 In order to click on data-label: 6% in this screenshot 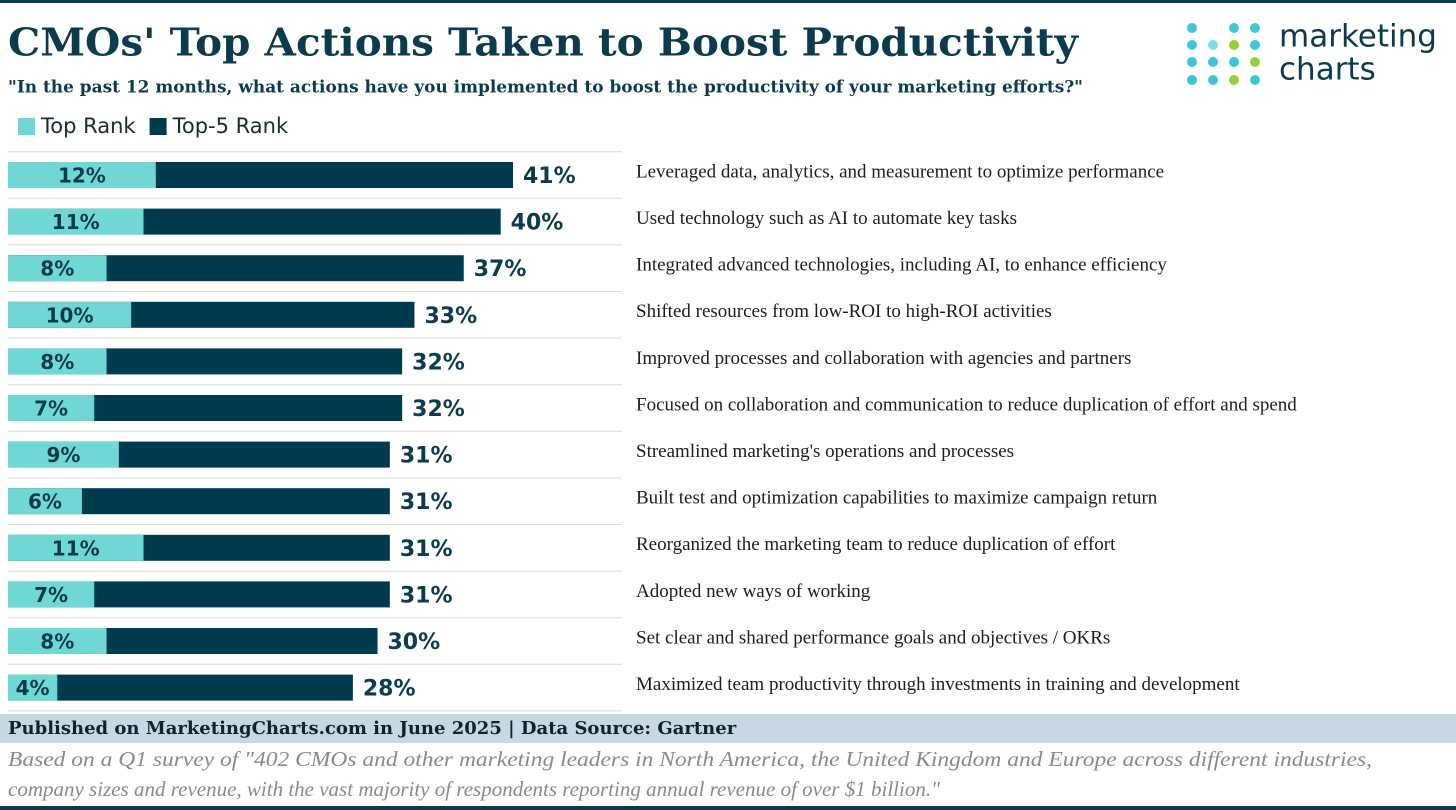, I will do `click(45, 502)`.